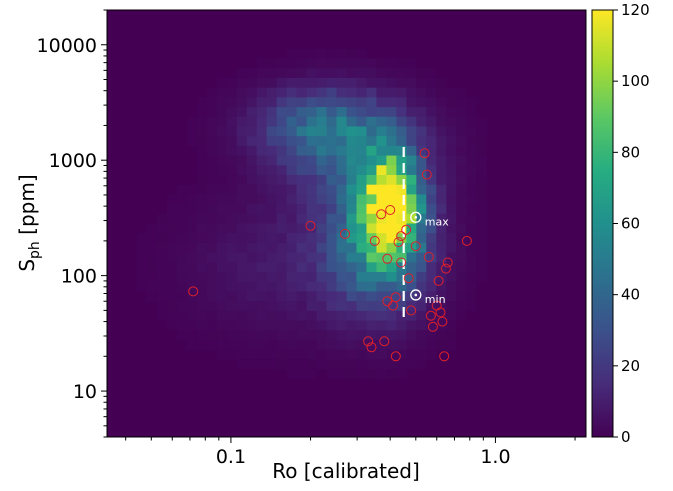  Describe the element at coordinates (635, 81) in the screenshot. I see `colorbar-tick-label: 100` at that location.